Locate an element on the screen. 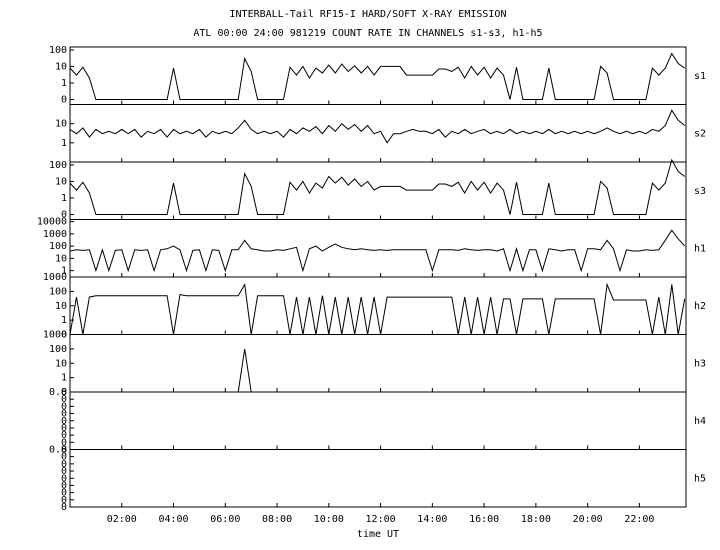  panel-label: h2 is located at coordinates (700, 306).